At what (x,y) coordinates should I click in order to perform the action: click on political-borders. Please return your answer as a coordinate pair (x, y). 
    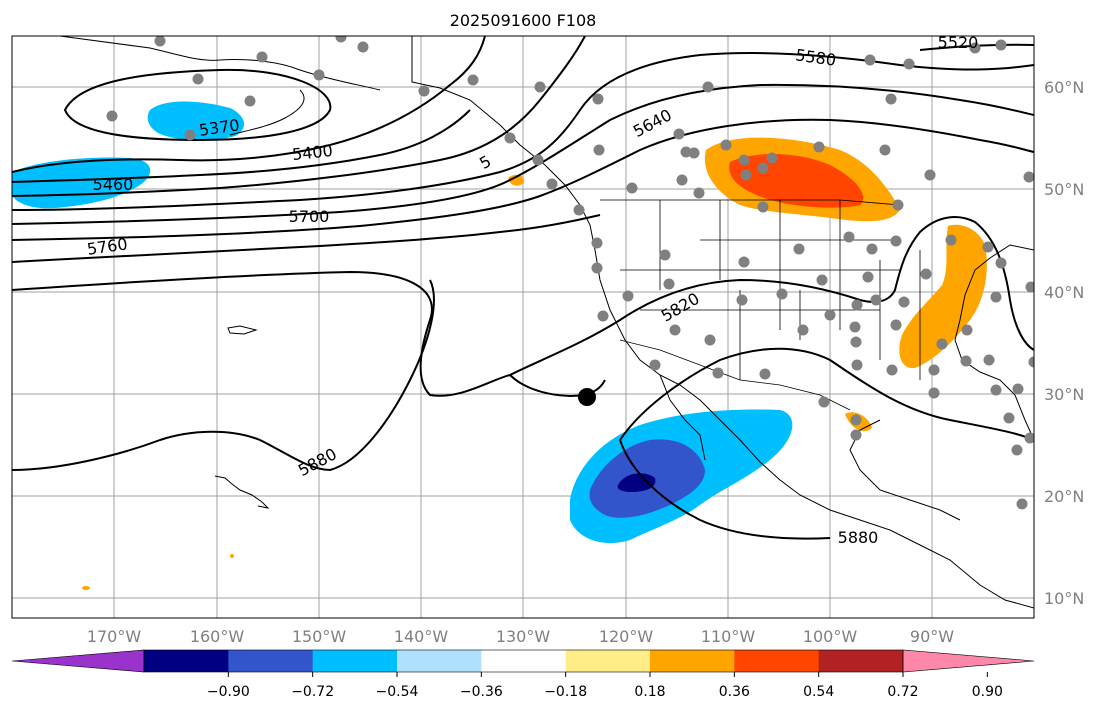
    Looking at the image, I should click on (760, 305).